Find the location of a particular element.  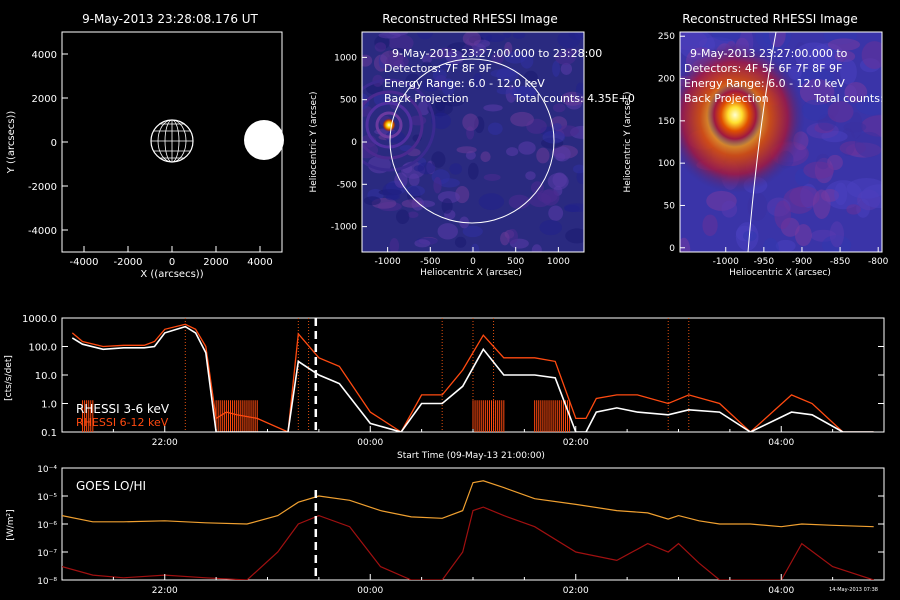

full-image-rings is located at coordinates (399, 125).